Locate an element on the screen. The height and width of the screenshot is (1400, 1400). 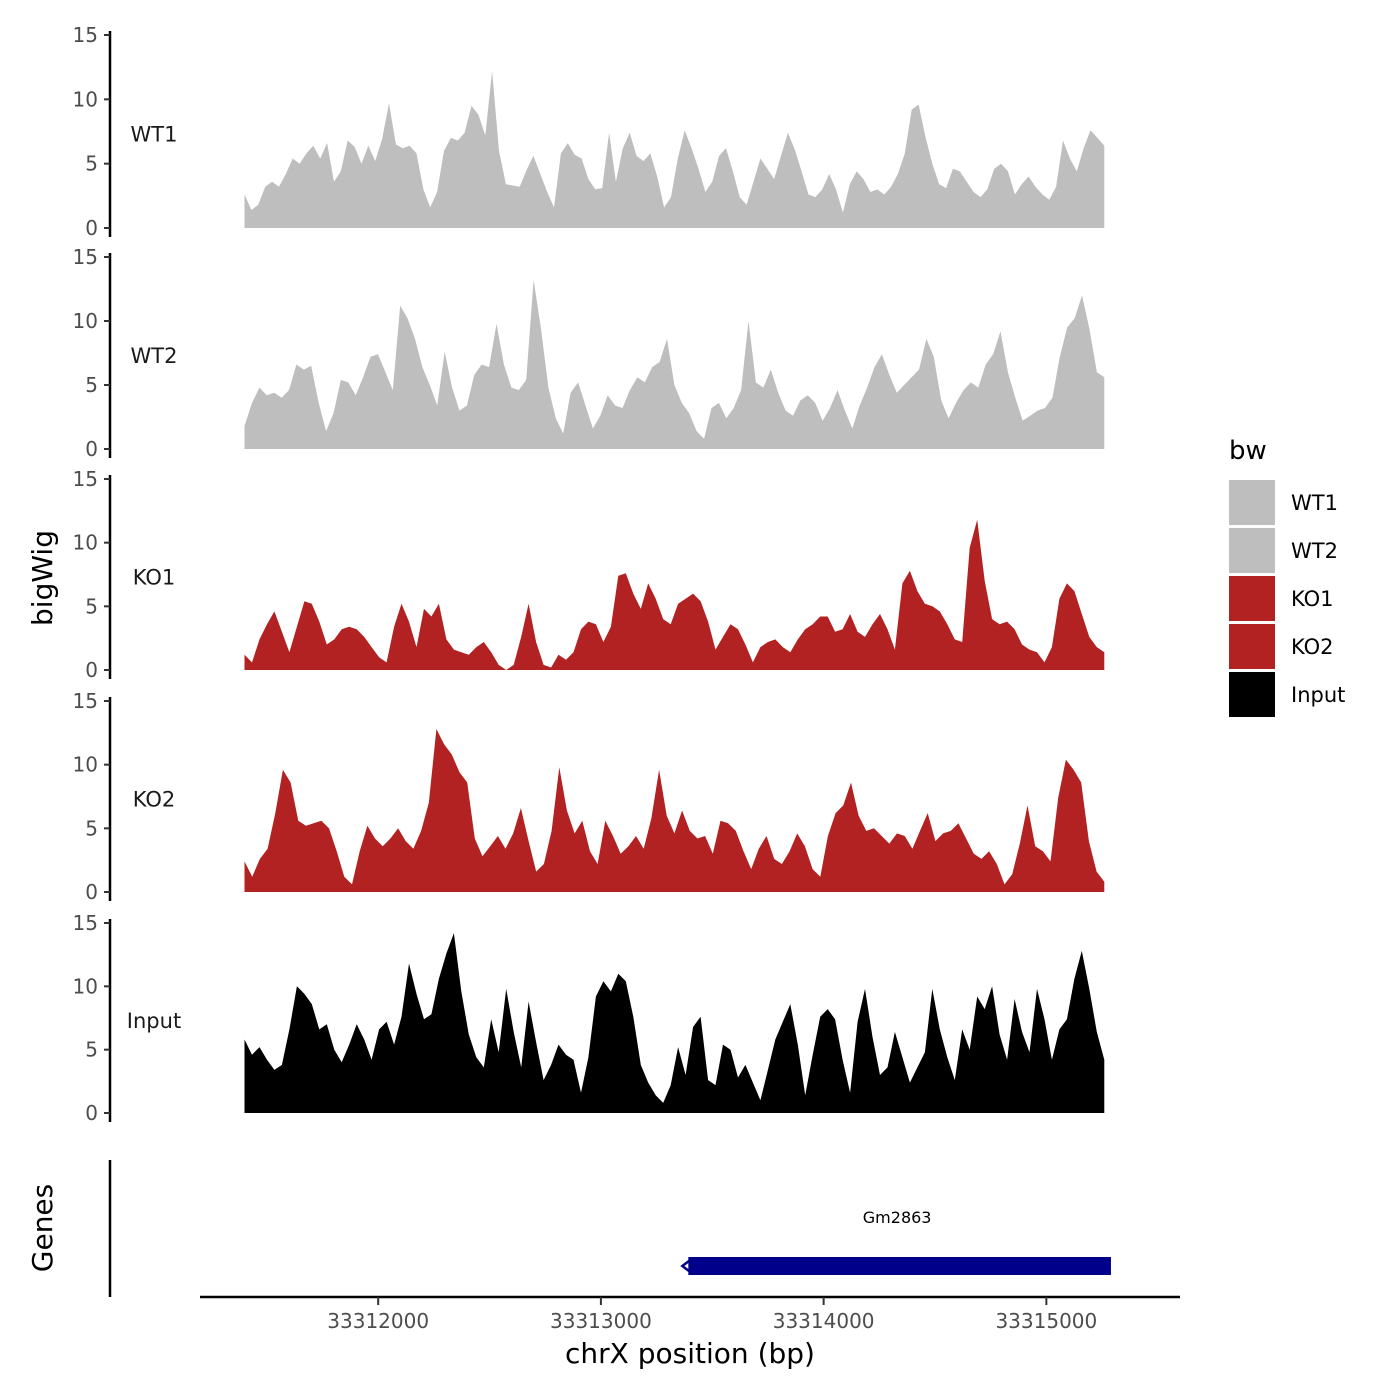
x-tick-label: 33312000 is located at coordinates (378, 1321).